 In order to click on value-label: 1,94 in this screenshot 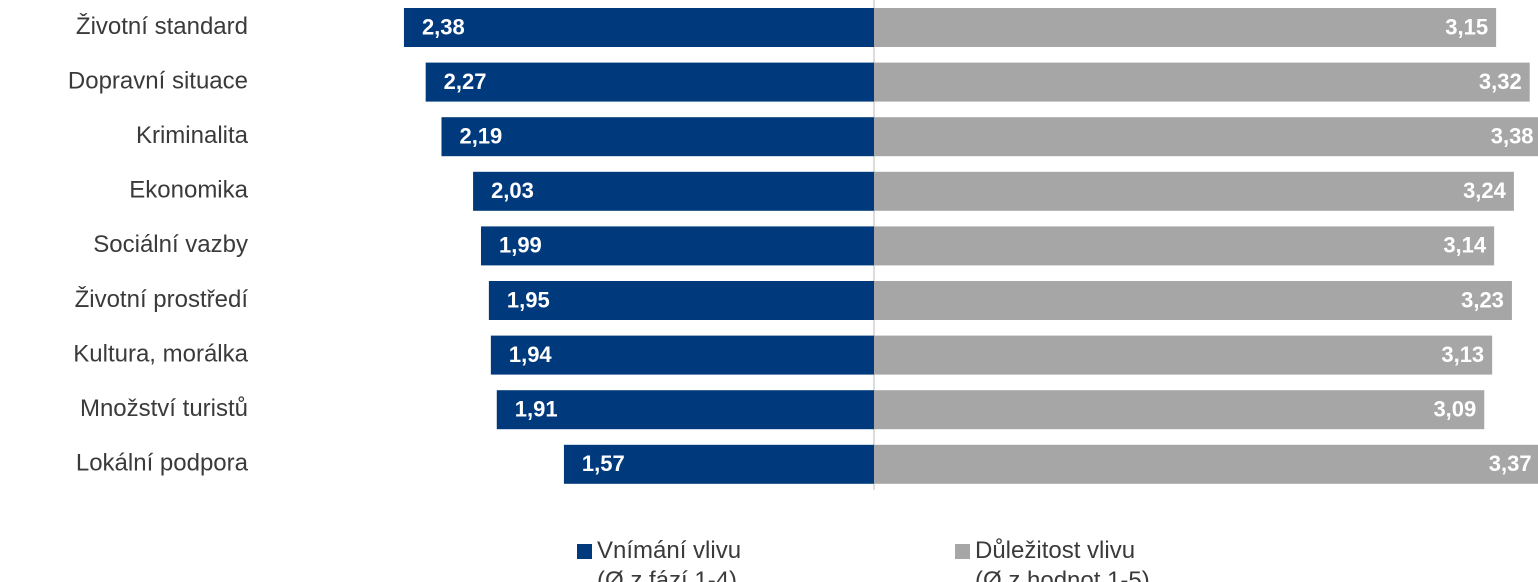, I will do `click(531, 354)`.